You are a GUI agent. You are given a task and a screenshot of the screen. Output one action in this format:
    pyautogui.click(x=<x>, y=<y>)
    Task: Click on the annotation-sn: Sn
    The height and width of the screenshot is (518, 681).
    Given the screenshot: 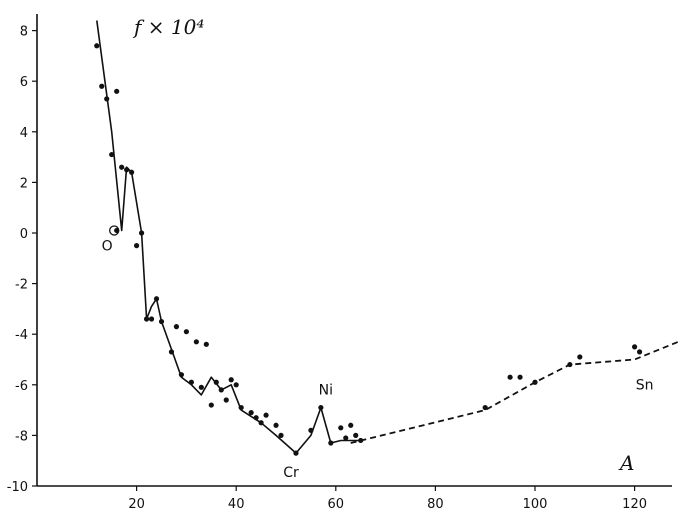 What is the action you would take?
    pyautogui.click(x=645, y=386)
    